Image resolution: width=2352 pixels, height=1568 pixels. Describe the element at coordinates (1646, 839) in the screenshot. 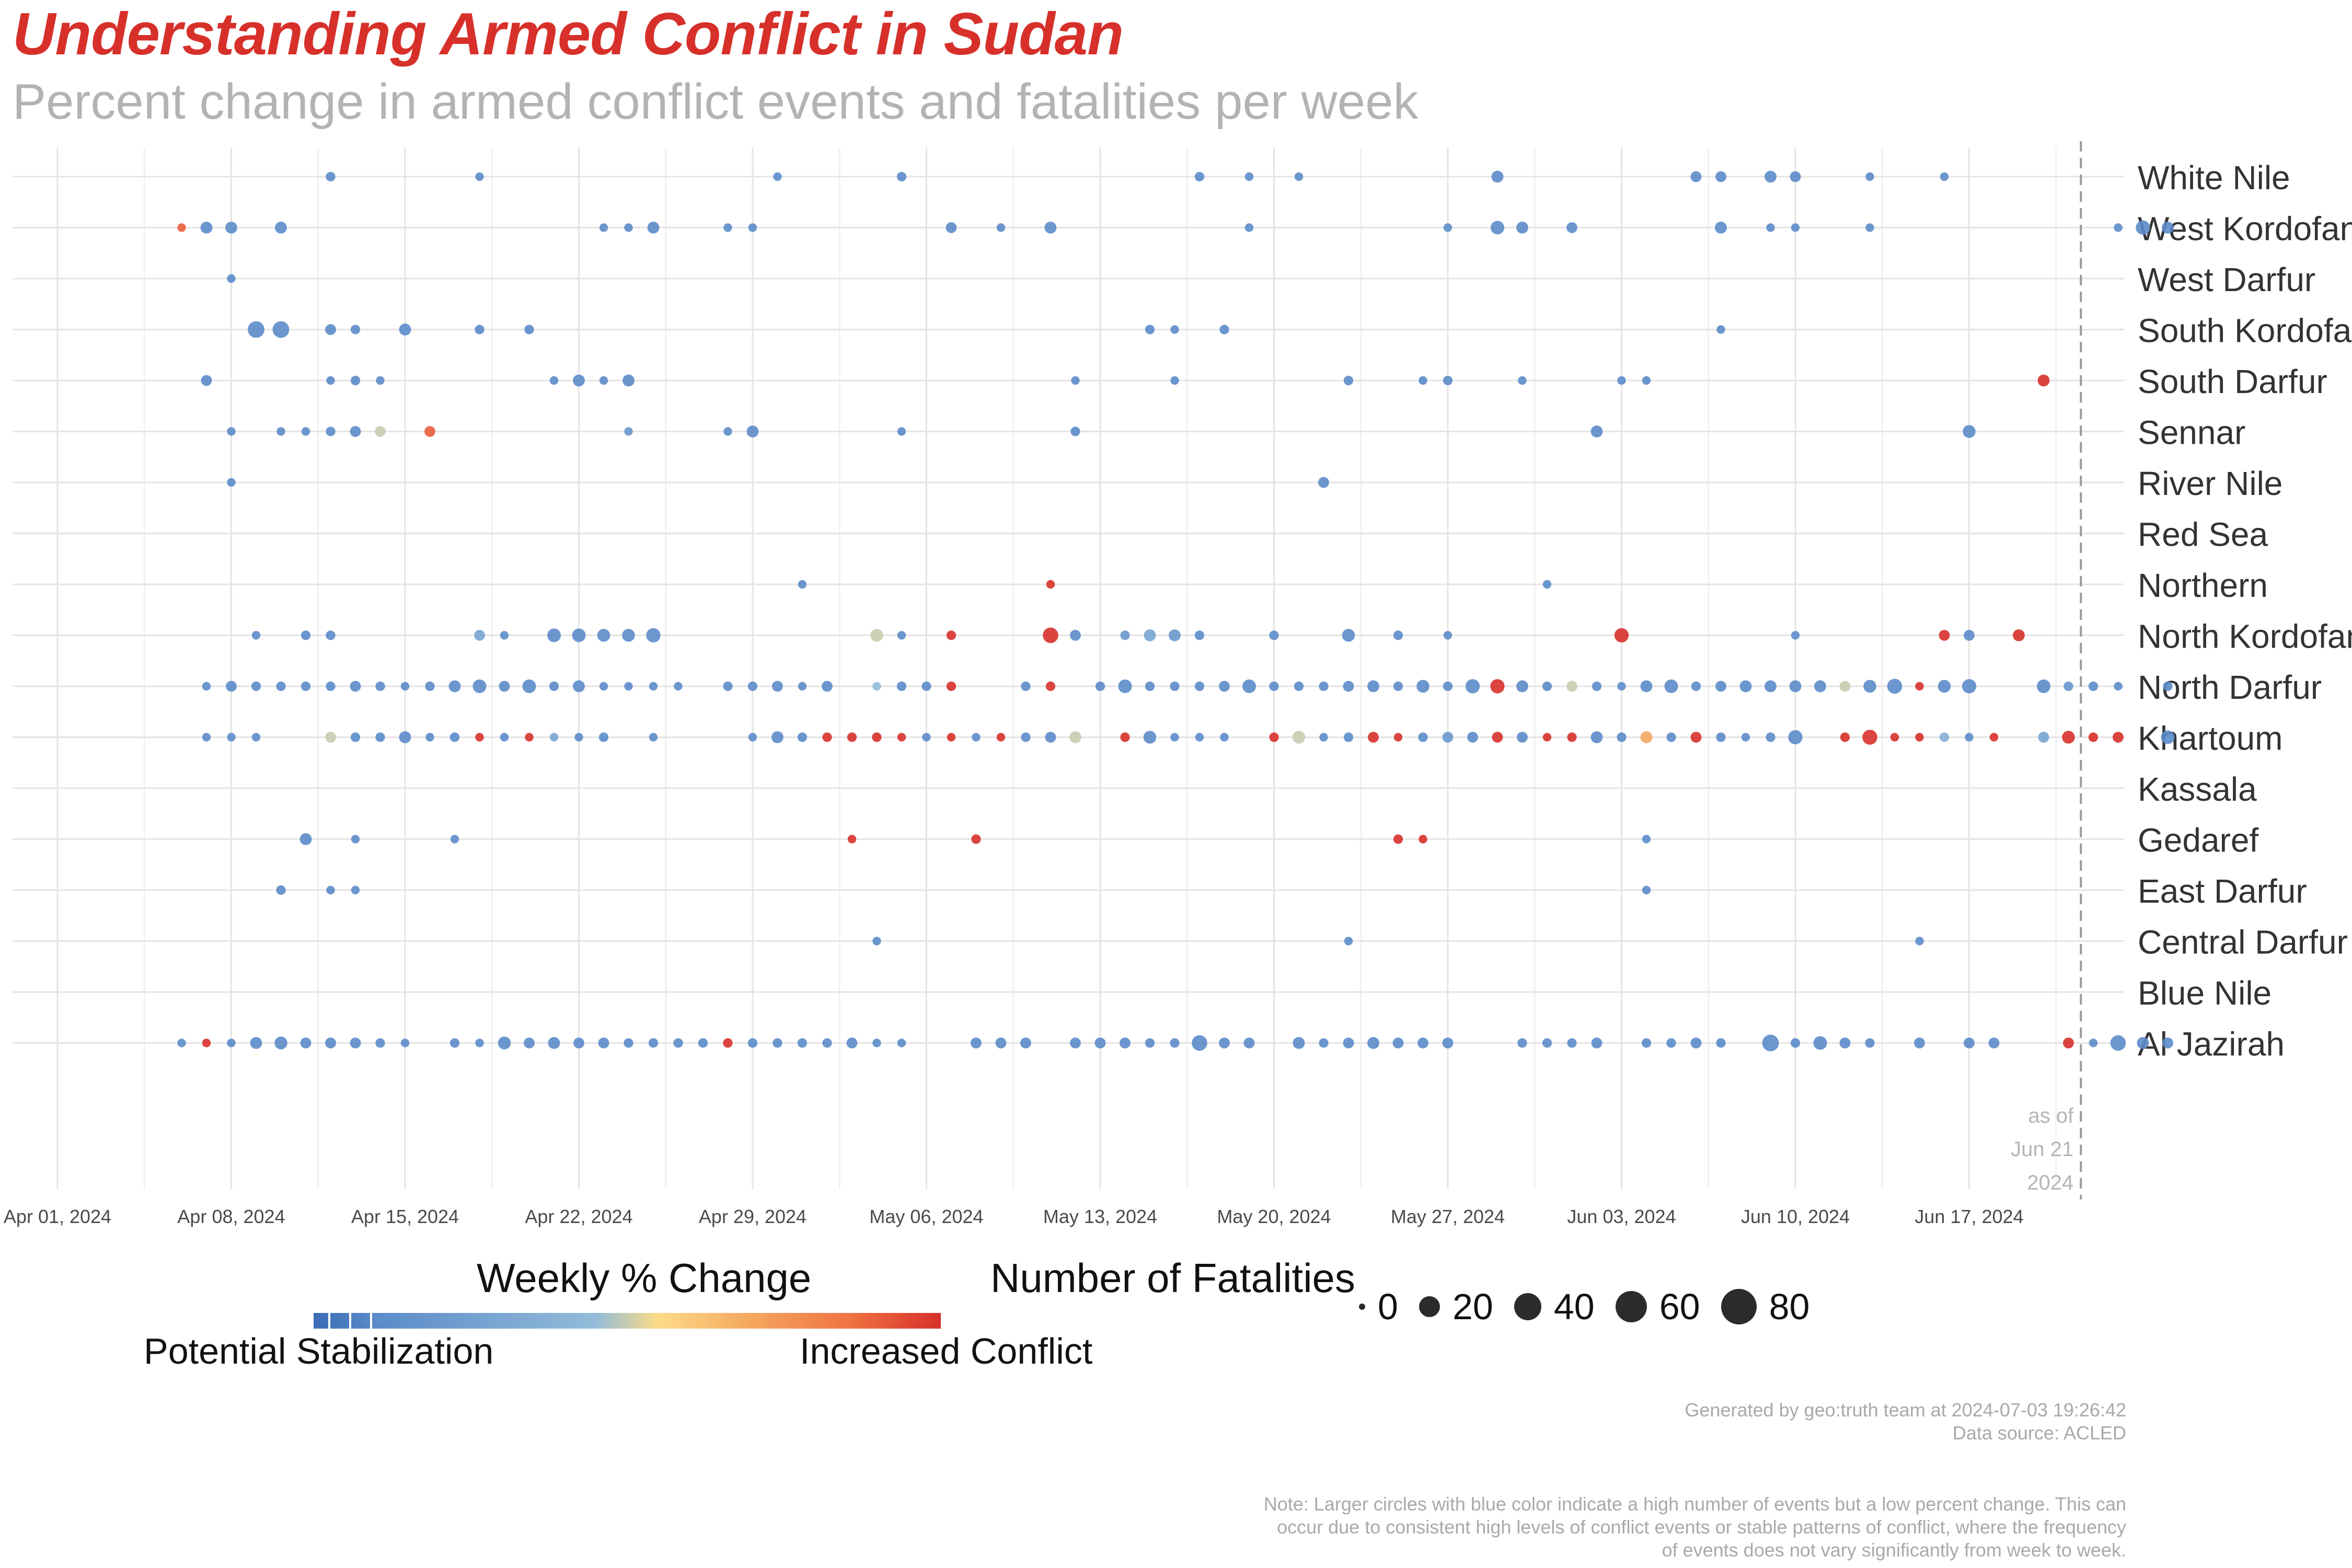

I see `data-point: Gedaref — Jun 04, 2024` at that location.